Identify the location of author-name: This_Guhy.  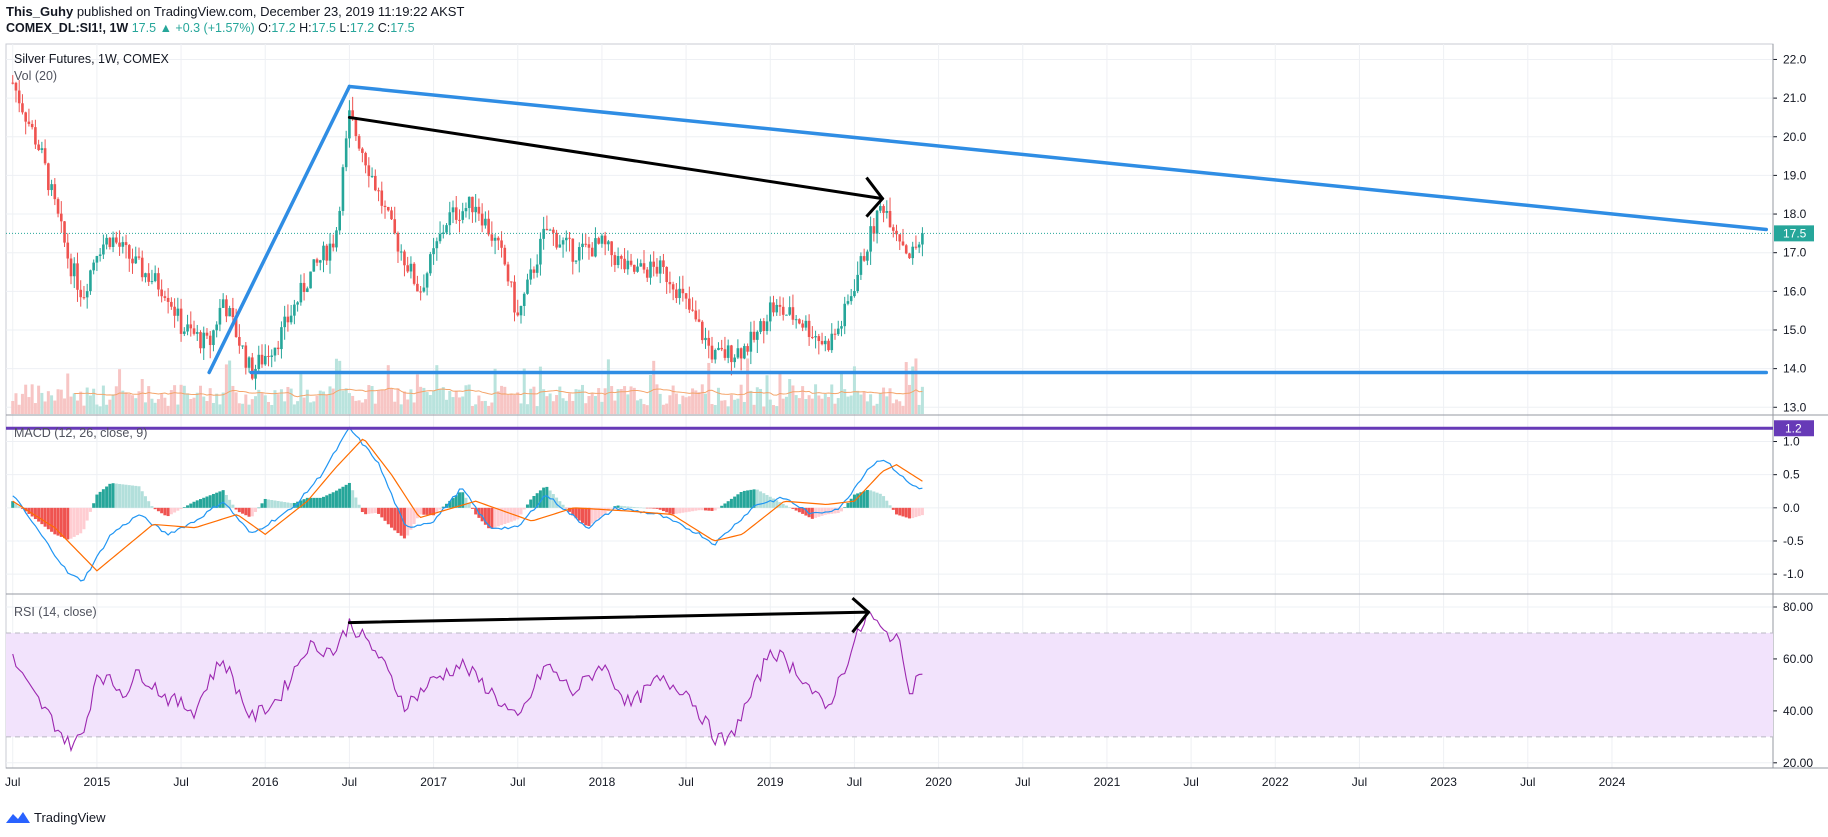
(40, 11).